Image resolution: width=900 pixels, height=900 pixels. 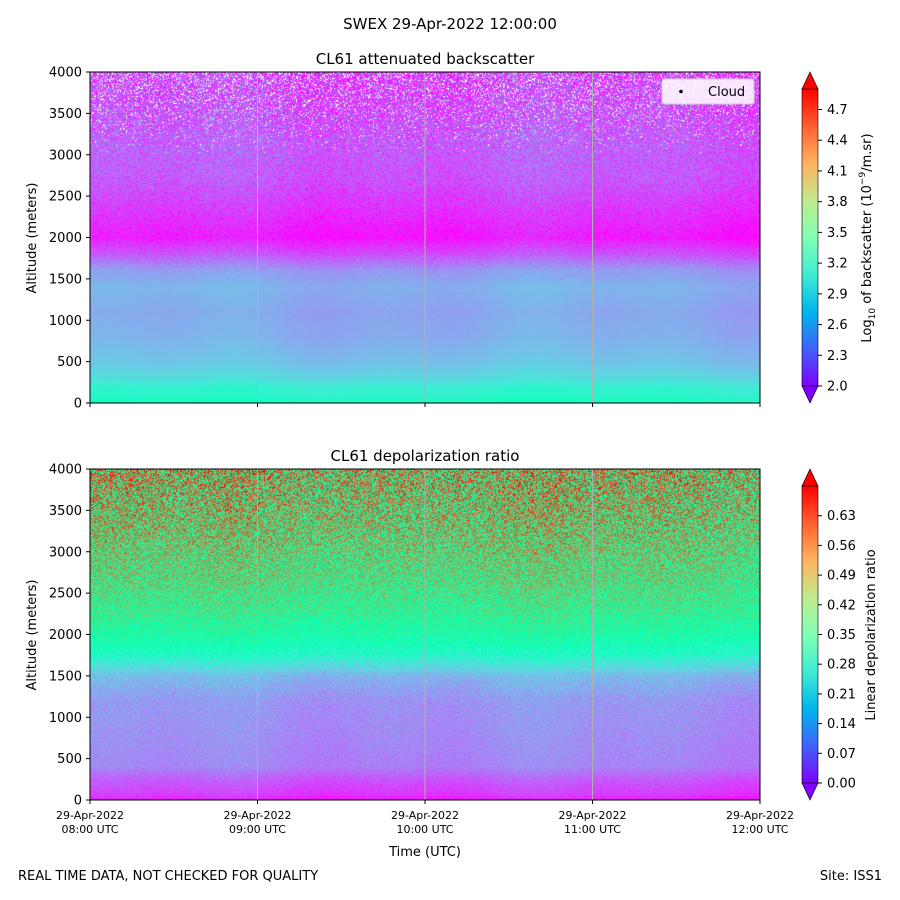 I want to click on colorbar-tick-label: 4.1, so click(x=837, y=171).